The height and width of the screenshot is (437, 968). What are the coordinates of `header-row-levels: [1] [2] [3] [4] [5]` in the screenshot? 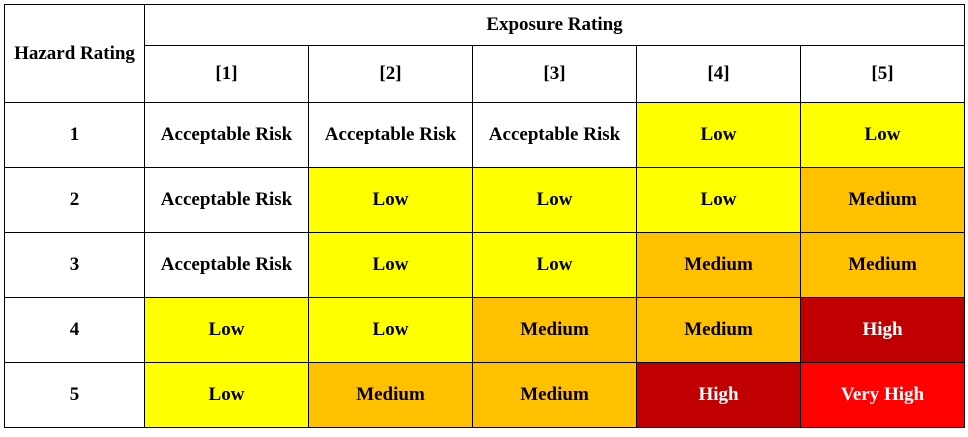 It's located at (485, 74).